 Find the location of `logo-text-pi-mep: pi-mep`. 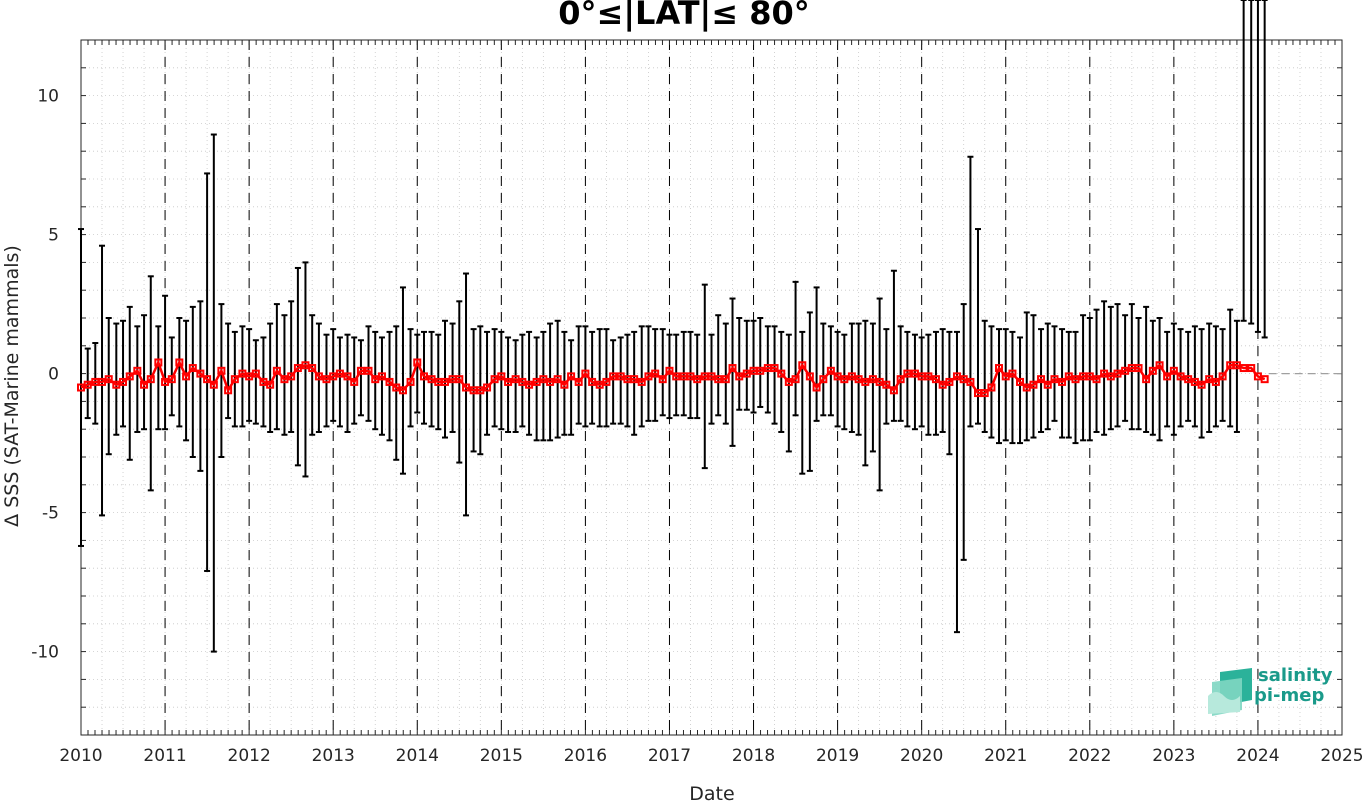

logo-text-pi-mep: pi-mep is located at coordinates (1289, 695).